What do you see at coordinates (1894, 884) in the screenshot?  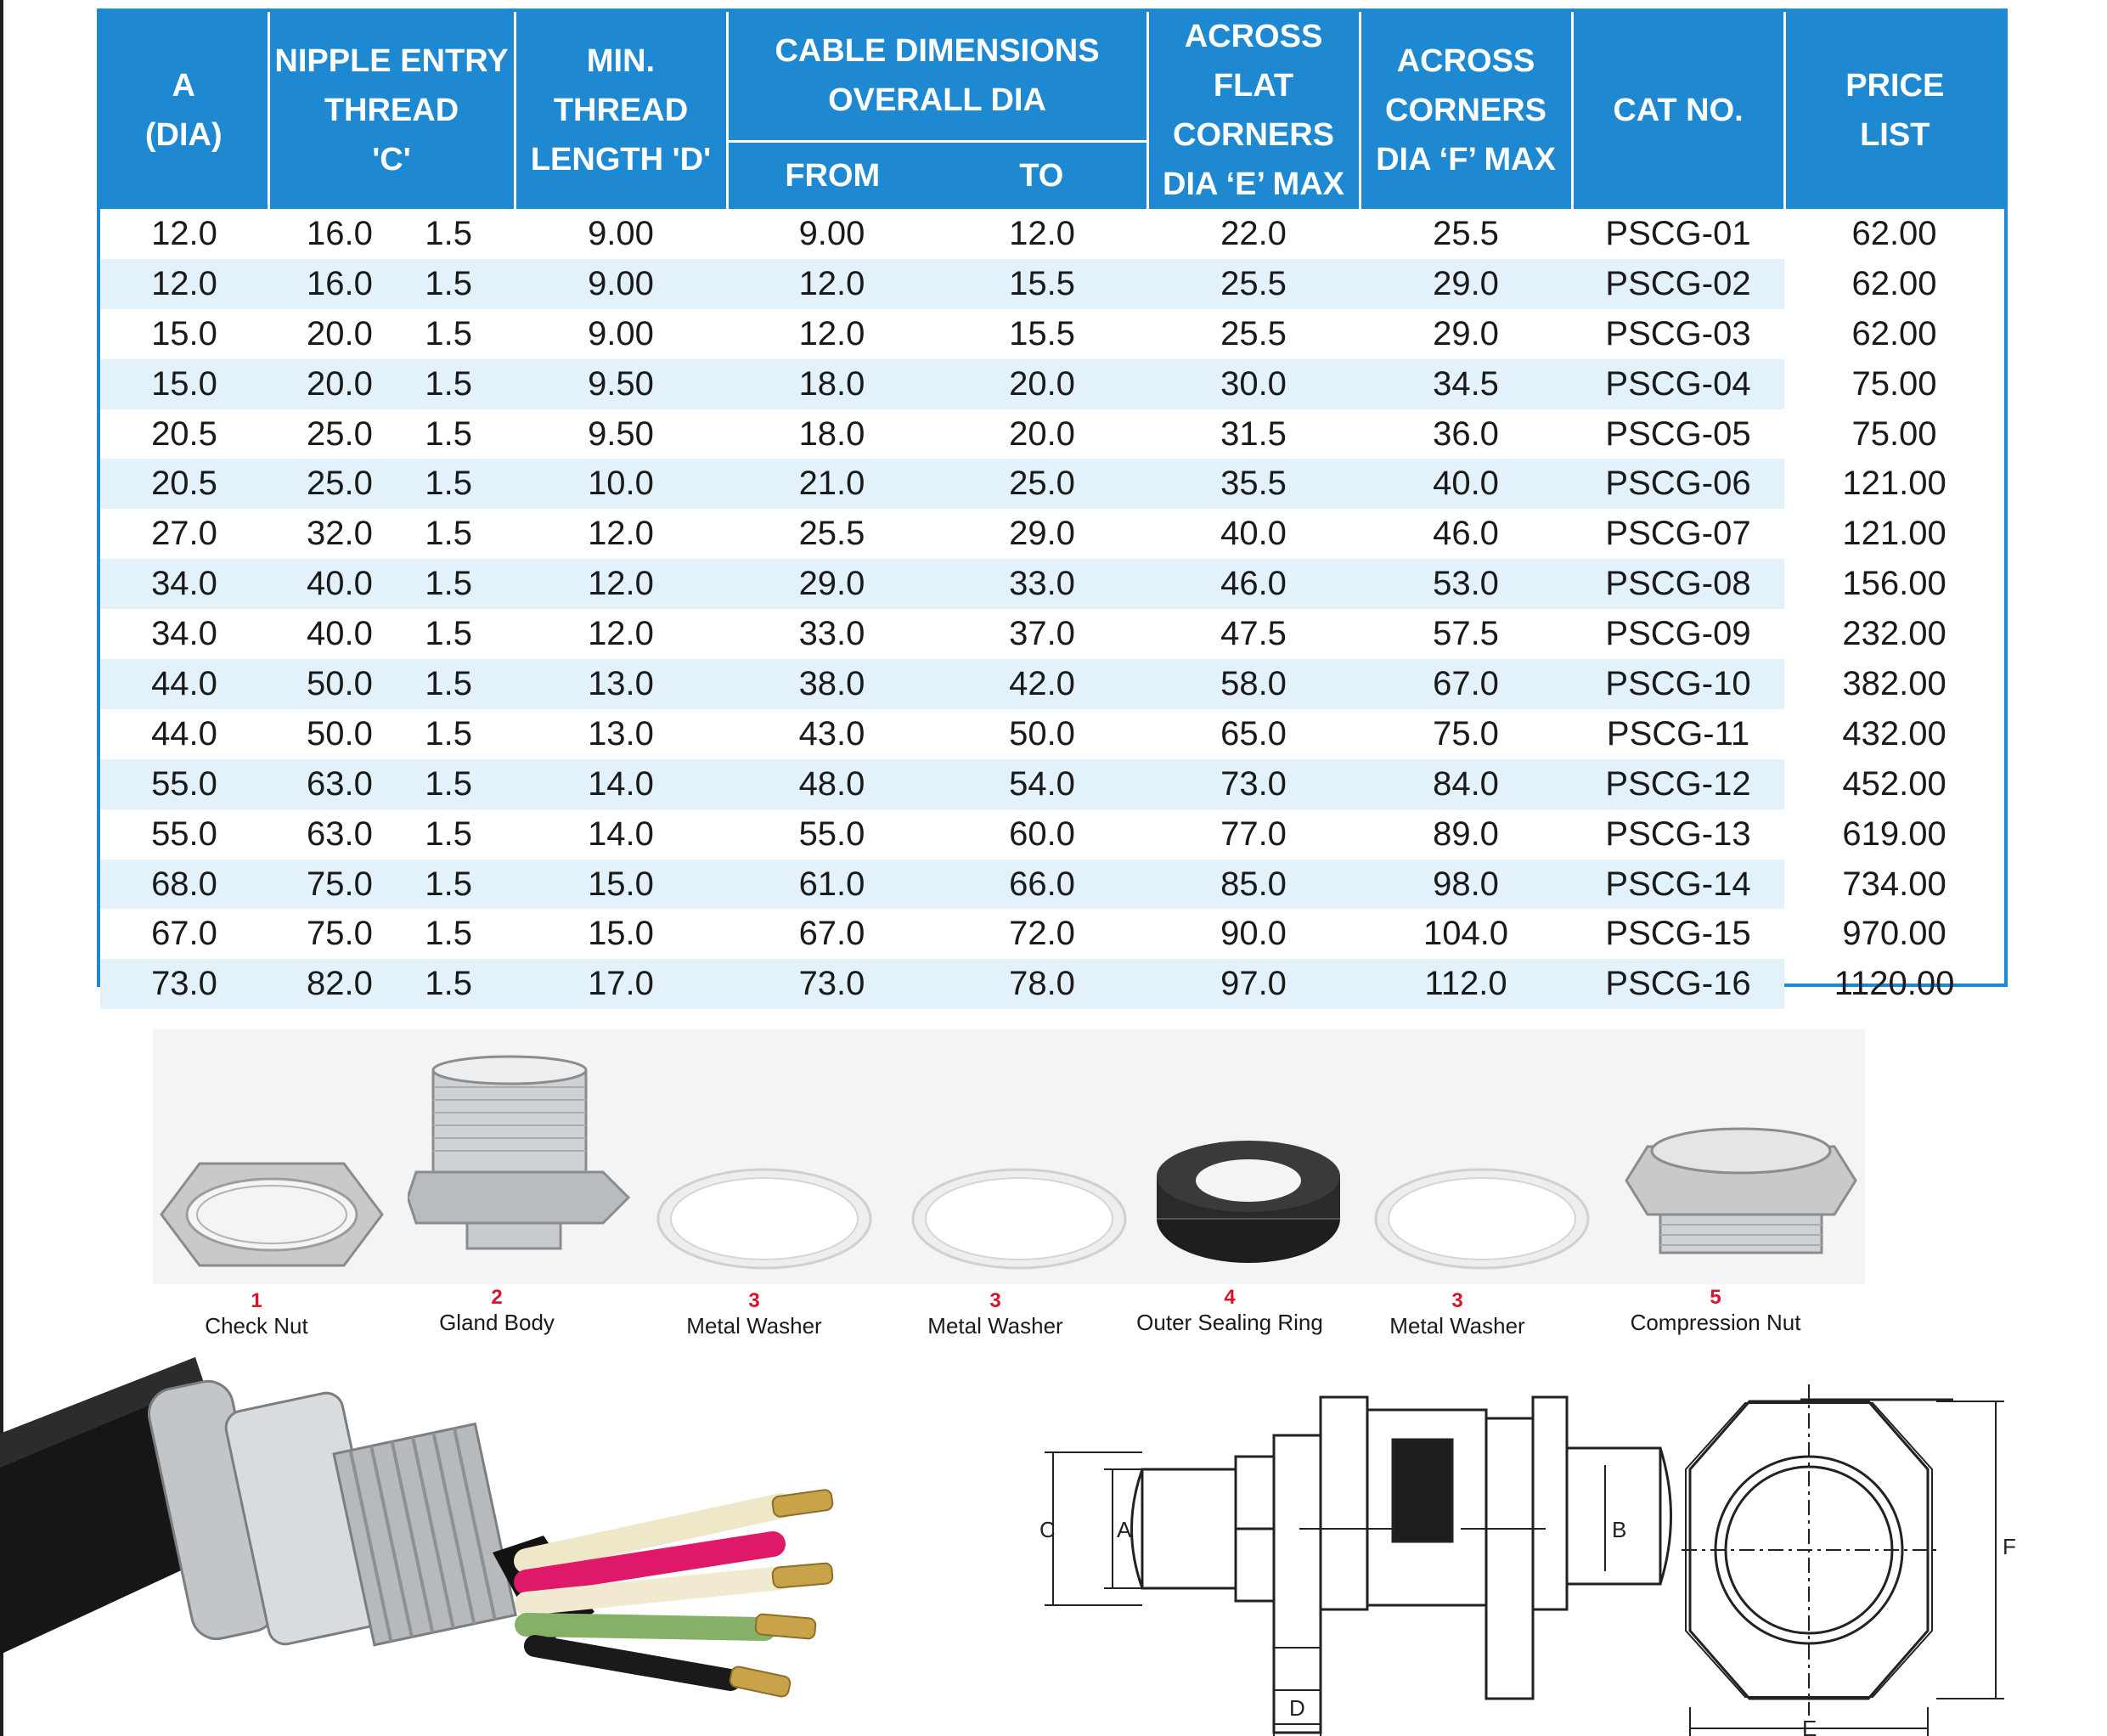 I see `table-cell: 734.00` at bounding box center [1894, 884].